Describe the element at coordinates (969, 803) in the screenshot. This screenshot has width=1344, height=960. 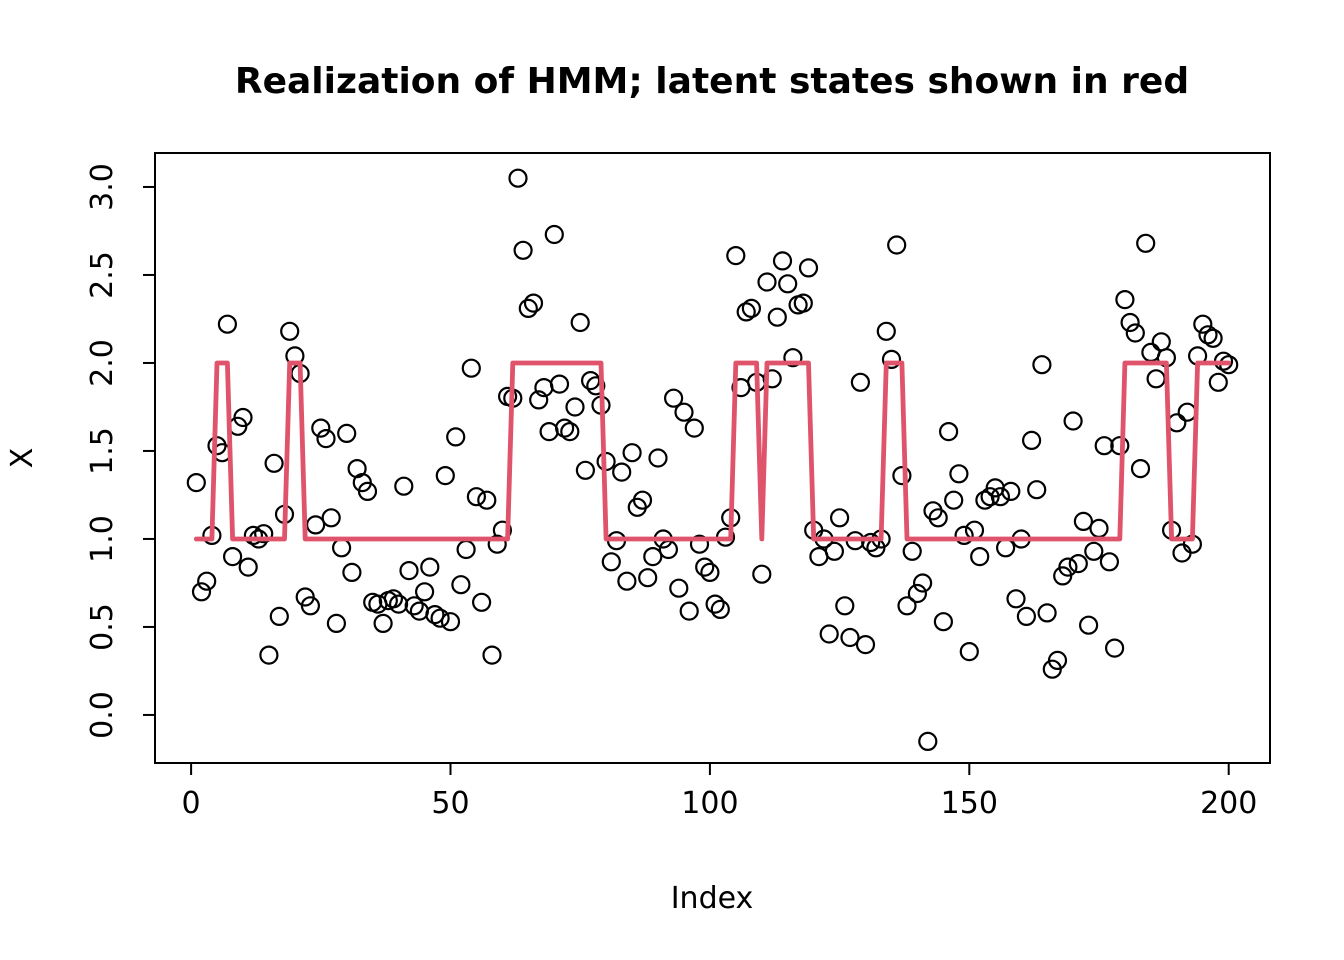
I see `x-tick-label: 150` at that location.